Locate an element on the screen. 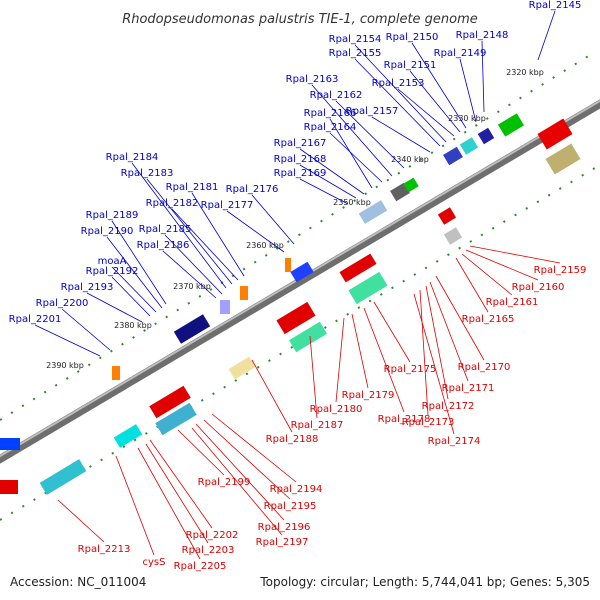 This screenshot has height=600, width=600. gene-label: Rpal_2200 is located at coordinates (62, 303).